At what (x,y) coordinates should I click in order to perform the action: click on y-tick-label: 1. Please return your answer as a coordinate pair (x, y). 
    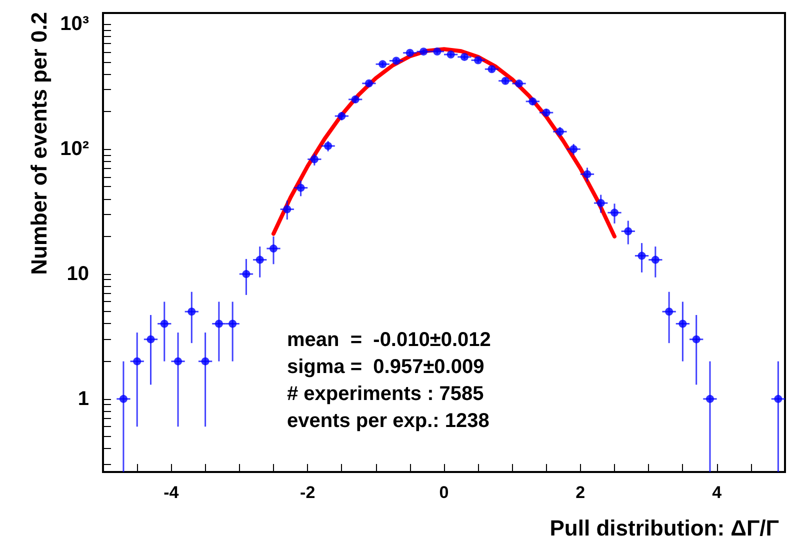
    Looking at the image, I should click on (83, 399).